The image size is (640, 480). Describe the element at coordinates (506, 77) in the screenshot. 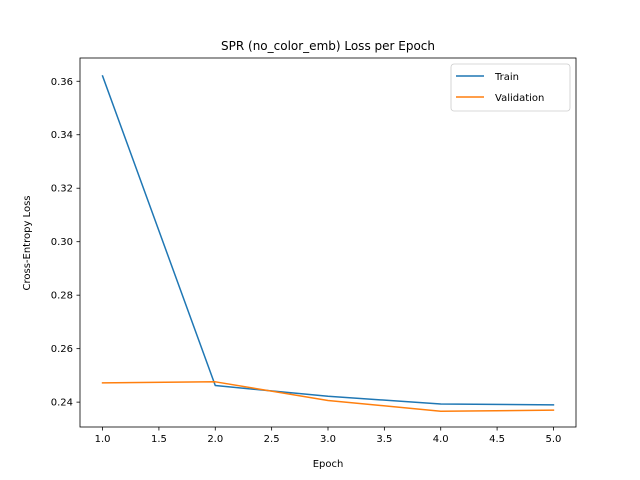

I see `legend-label-train: Train` at that location.